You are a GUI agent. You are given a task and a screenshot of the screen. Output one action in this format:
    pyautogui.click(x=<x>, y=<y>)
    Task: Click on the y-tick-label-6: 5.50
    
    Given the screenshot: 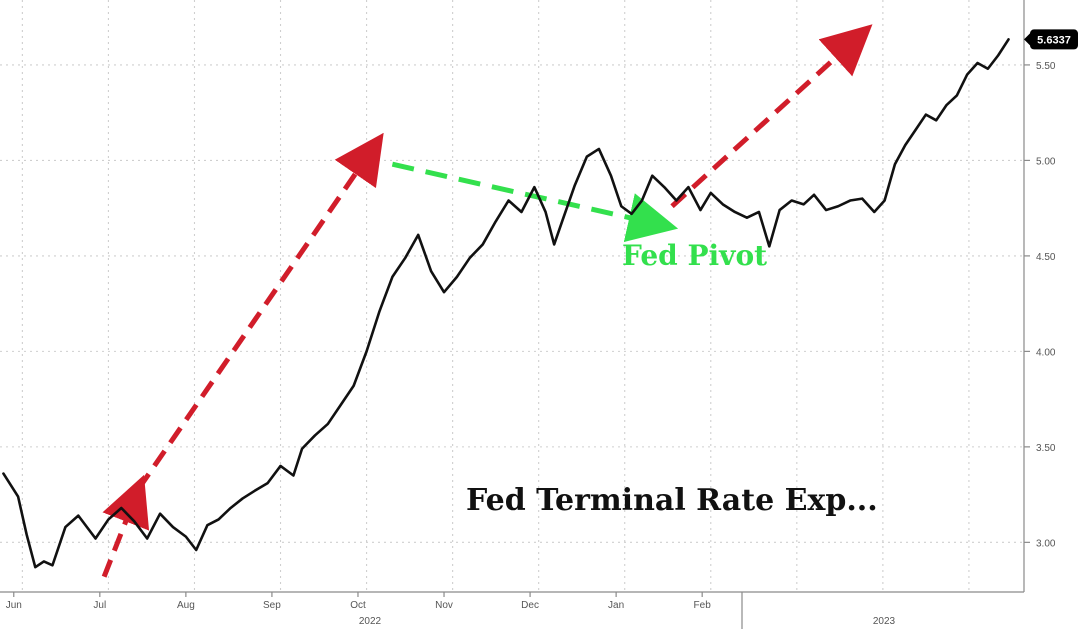 What is the action you would take?
    pyautogui.click(x=1046, y=66)
    